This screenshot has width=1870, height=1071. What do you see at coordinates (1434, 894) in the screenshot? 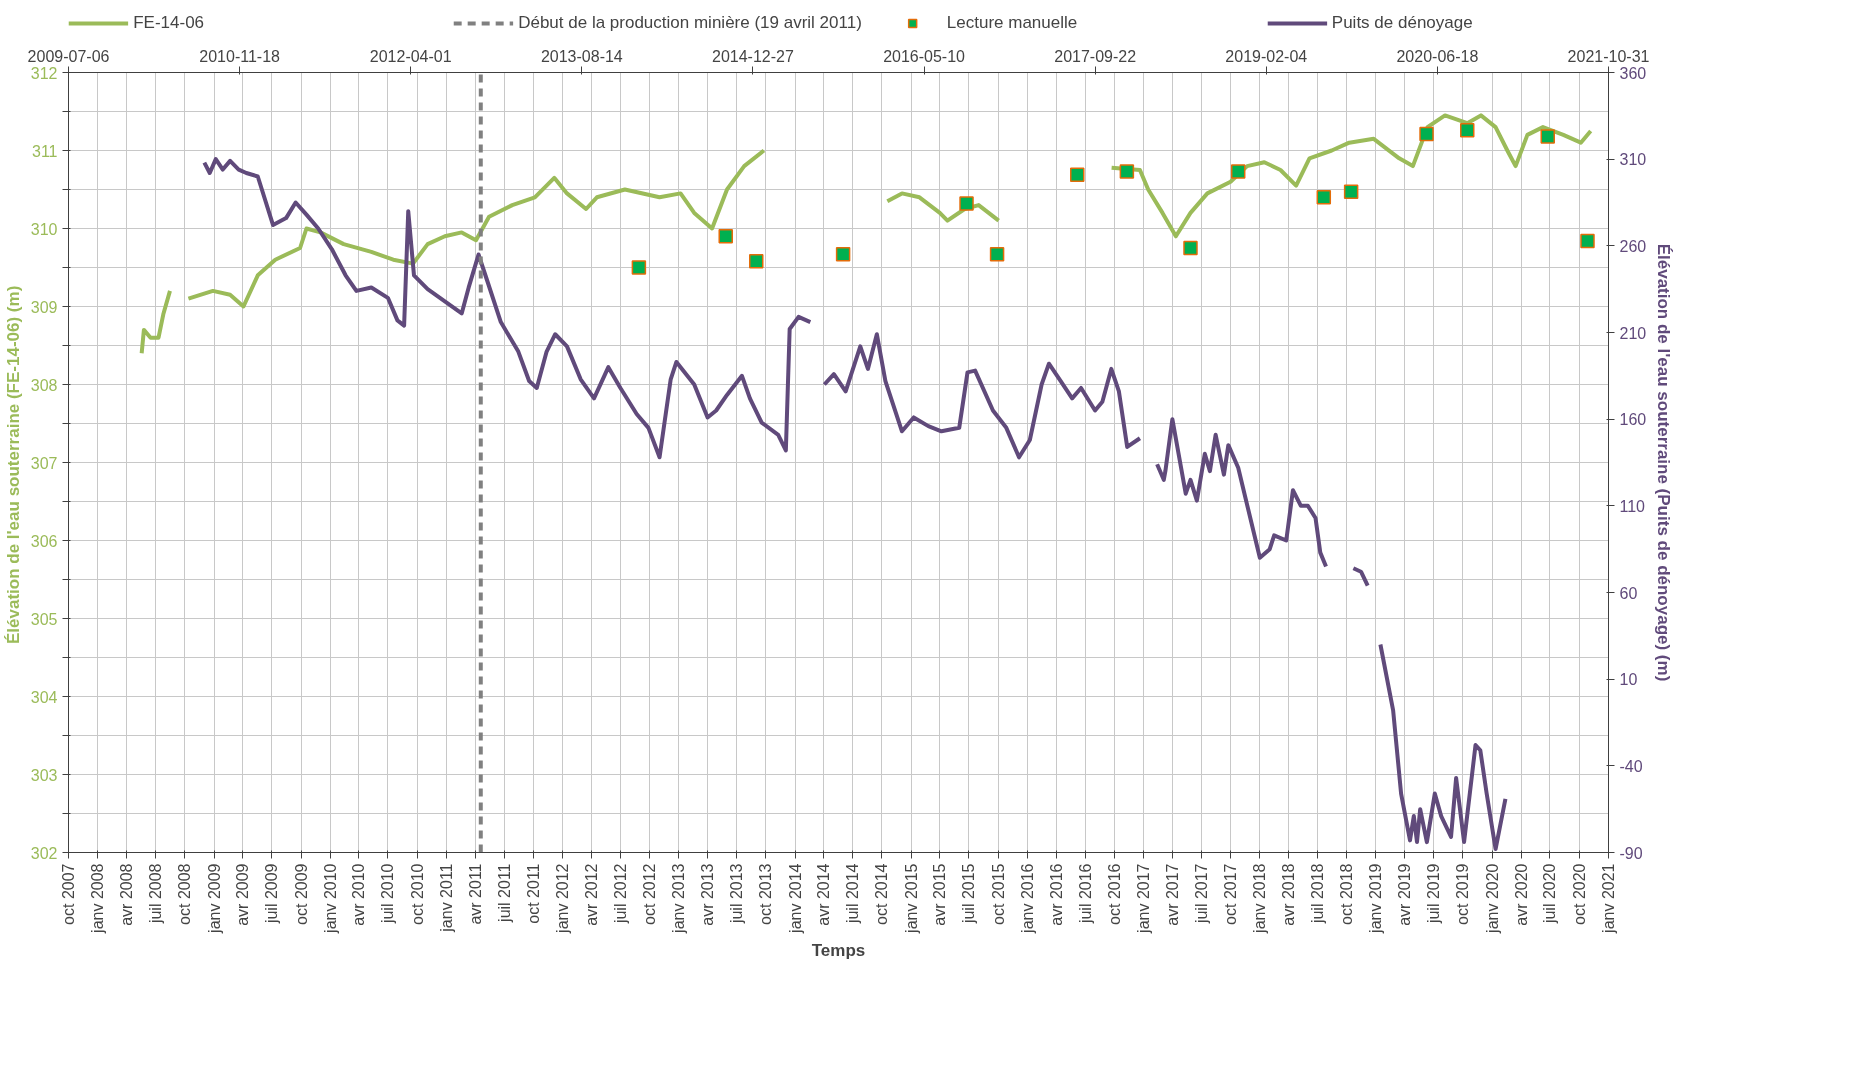
I see `x-tick-label: juil 2019` at bounding box center [1434, 894].